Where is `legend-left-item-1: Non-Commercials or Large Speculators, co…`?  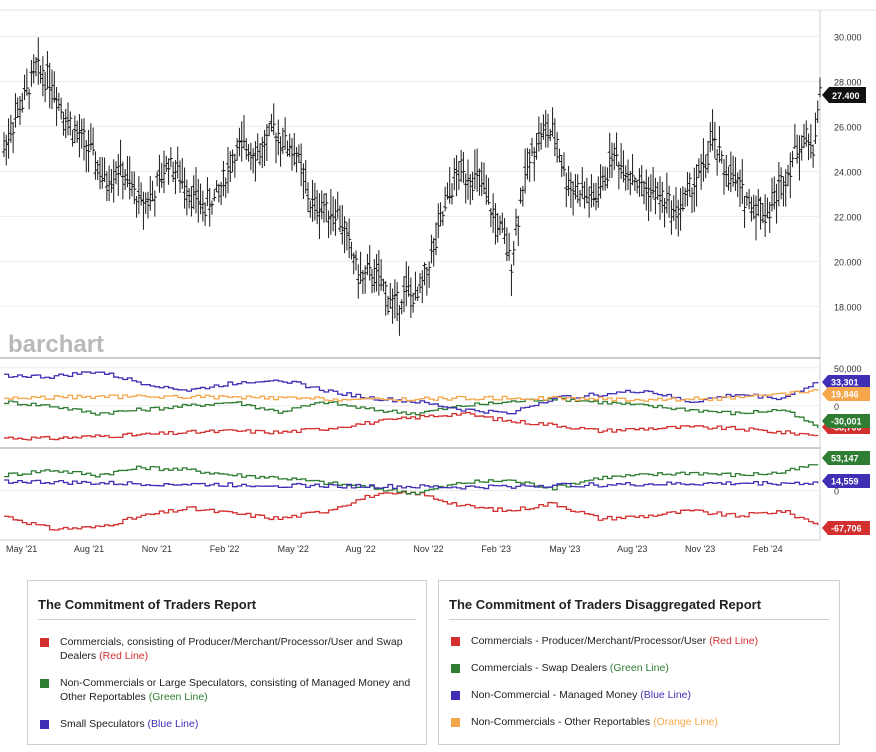 legend-left-item-1: Non-Commercials or Large Speculators, co… is located at coordinates (228, 690).